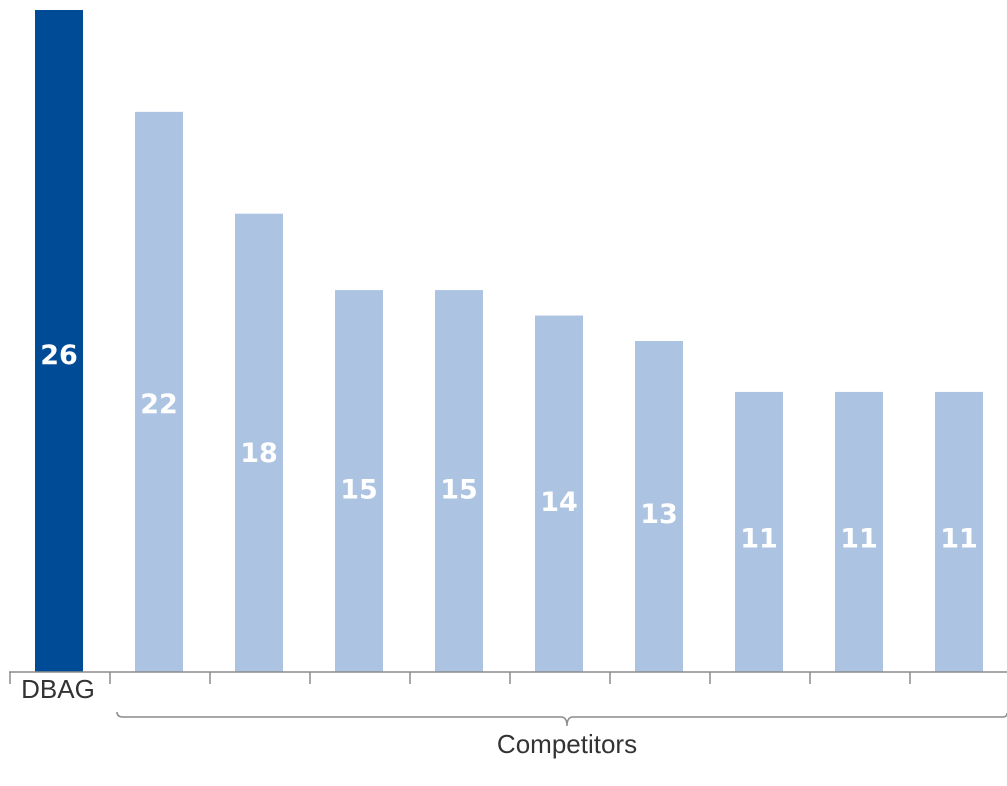 The height and width of the screenshot is (786, 1007). What do you see at coordinates (460, 678) in the screenshot?
I see `x-axis-ticks` at bounding box center [460, 678].